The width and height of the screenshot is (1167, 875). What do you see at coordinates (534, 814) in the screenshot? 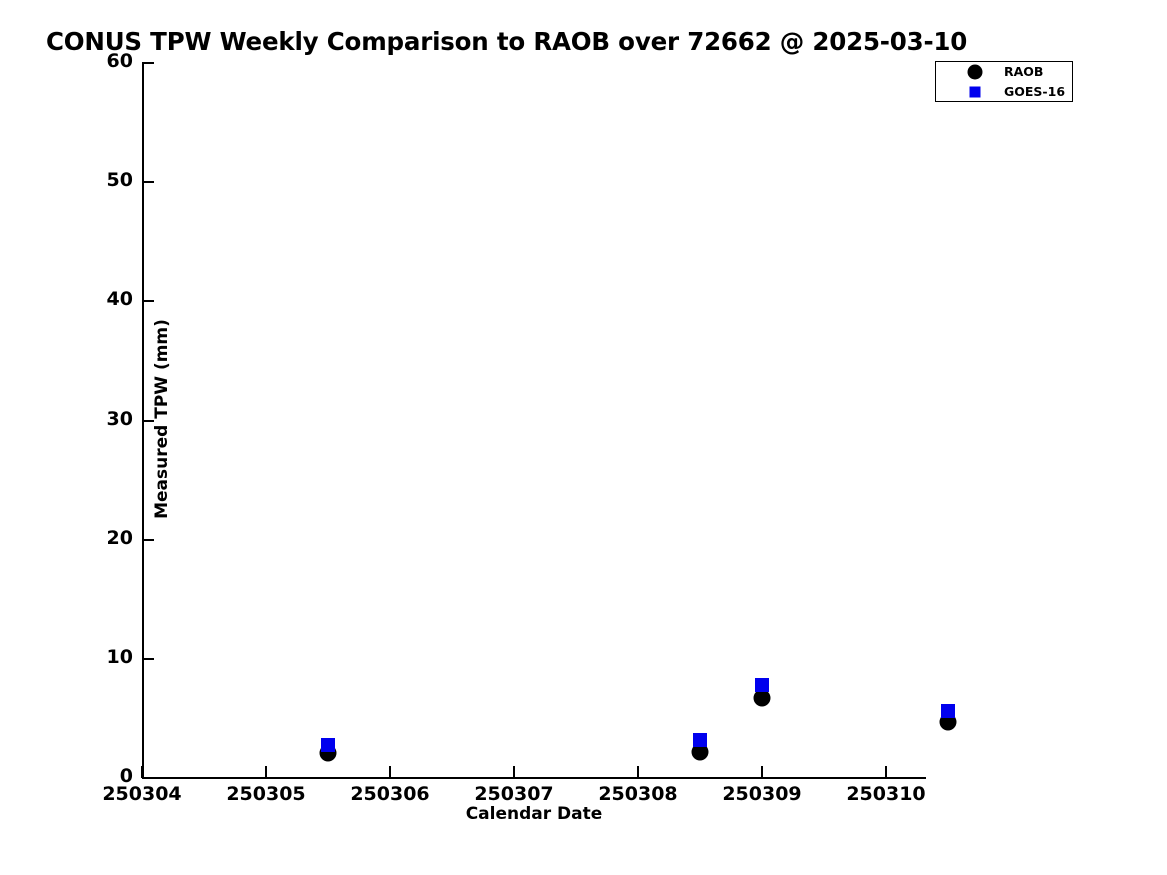
I see `x-axis-label: Calendar Date` at bounding box center [534, 814].